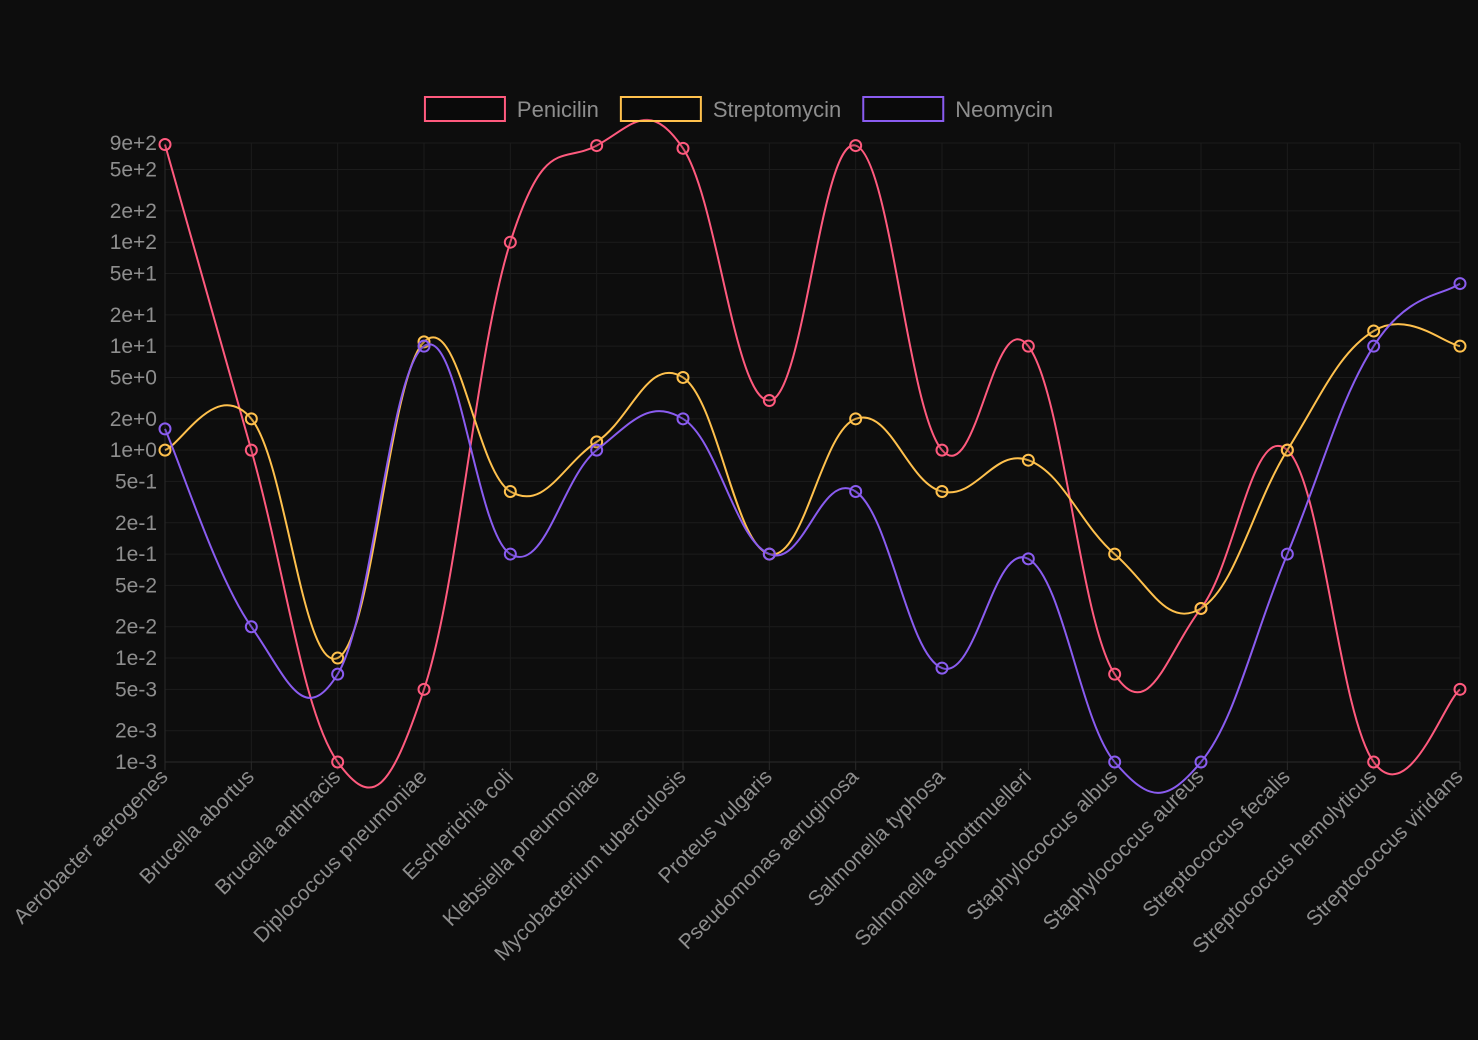 This screenshot has width=1478, height=1040. What do you see at coordinates (133, 315) in the screenshot?
I see `y-tick-label: 2e+1` at bounding box center [133, 315].